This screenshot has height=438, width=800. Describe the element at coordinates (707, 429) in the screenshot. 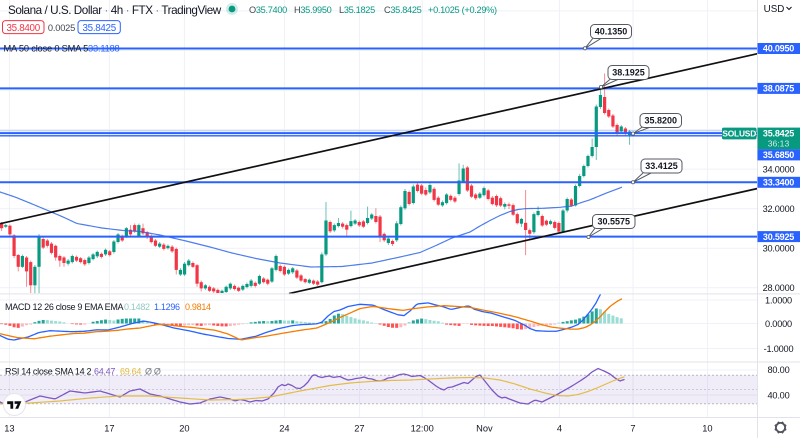

I see `svg-text: 10` at that location.